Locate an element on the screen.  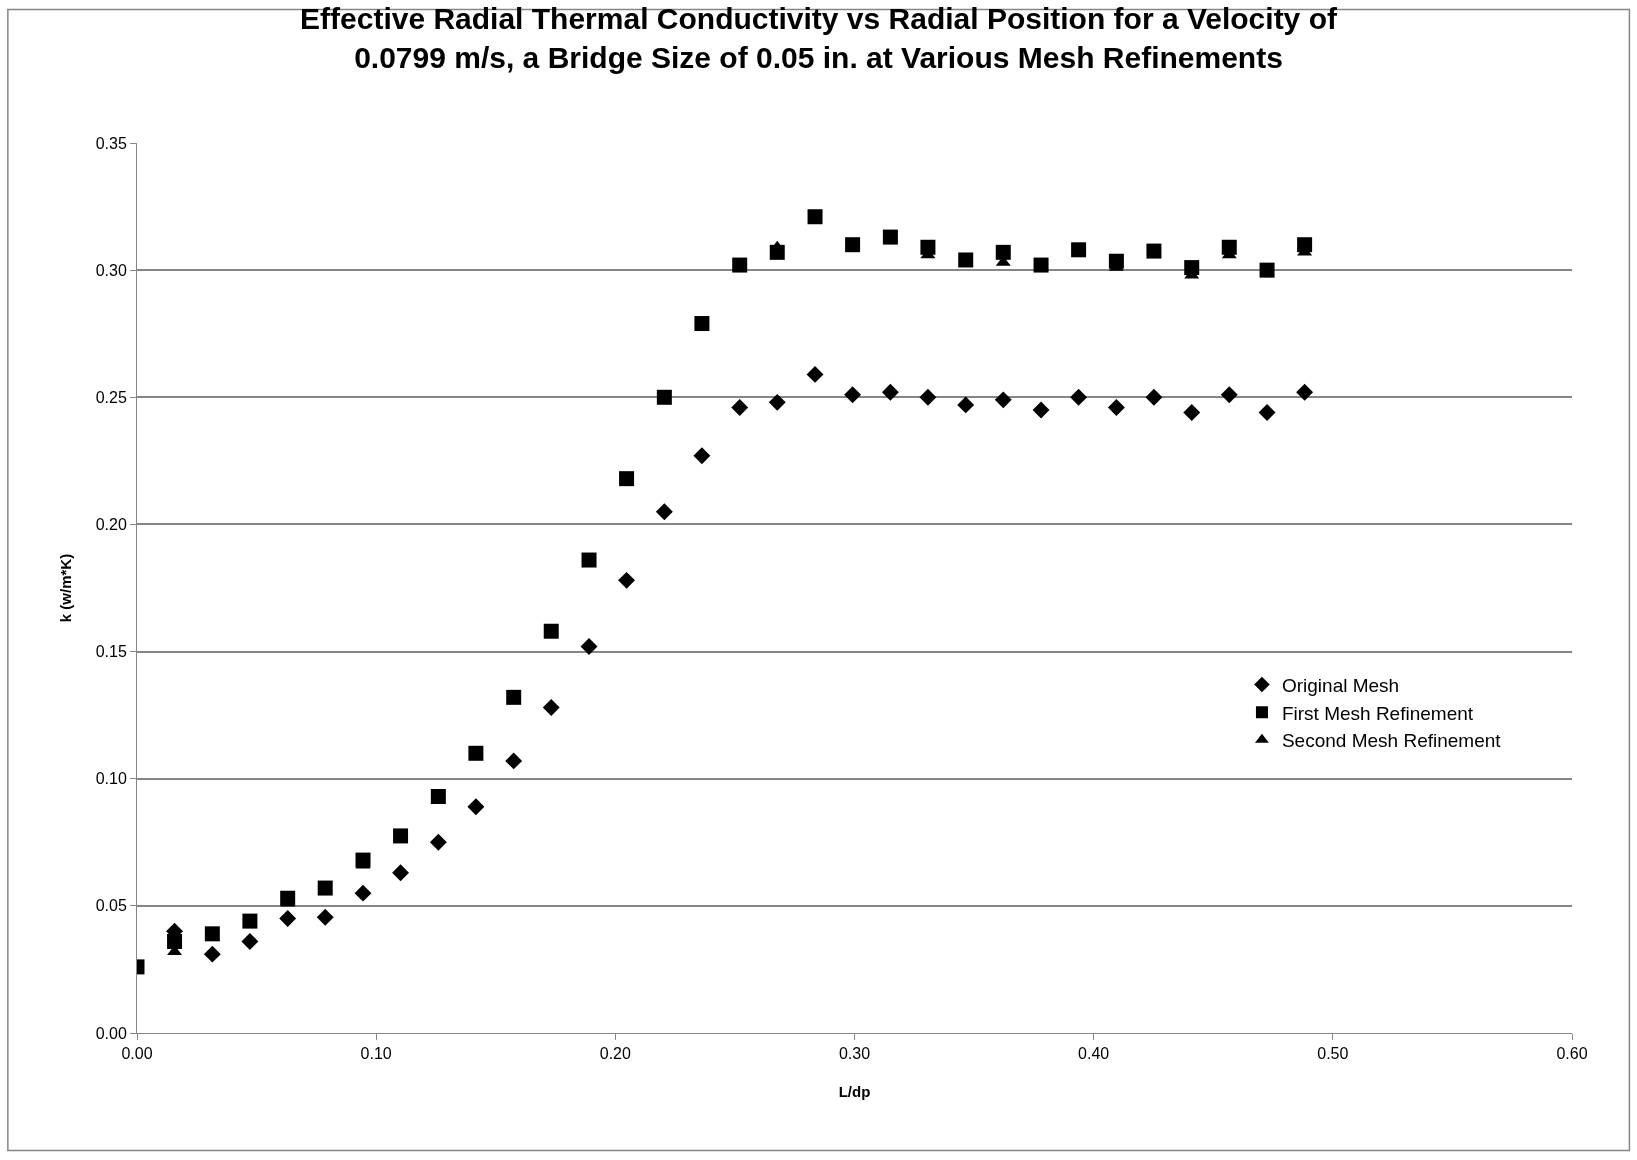
y-tick-label: 0.10 is located at coordinates (111, 779).